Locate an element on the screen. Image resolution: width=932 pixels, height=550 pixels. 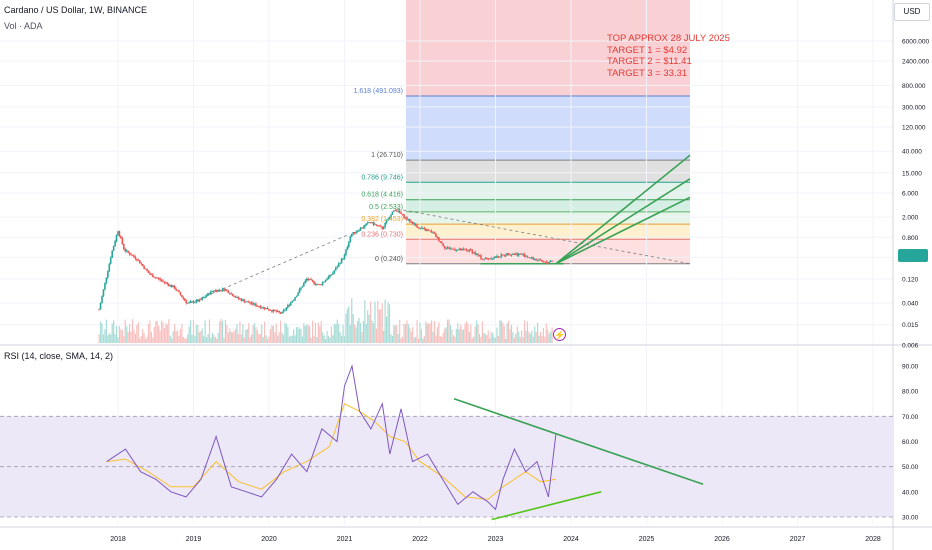
trendlines is located at coordinates (440, 229).